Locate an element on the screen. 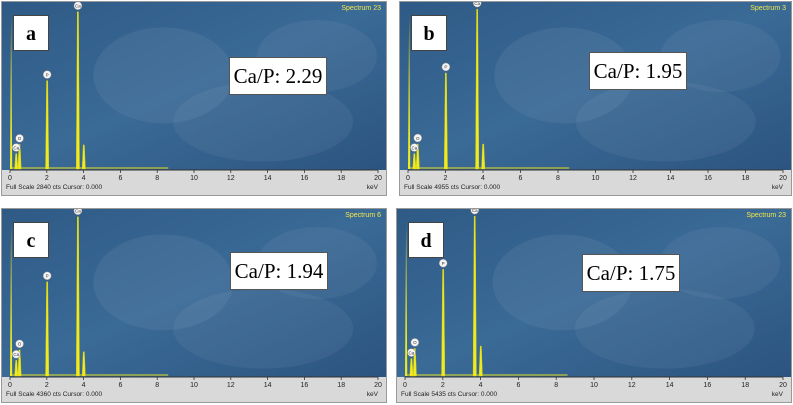 The width and height of the screenshot is (793, 405). footer-text: Full Scale 4955 cts Cursor: 0.000 is located at coordinates (452, 187).